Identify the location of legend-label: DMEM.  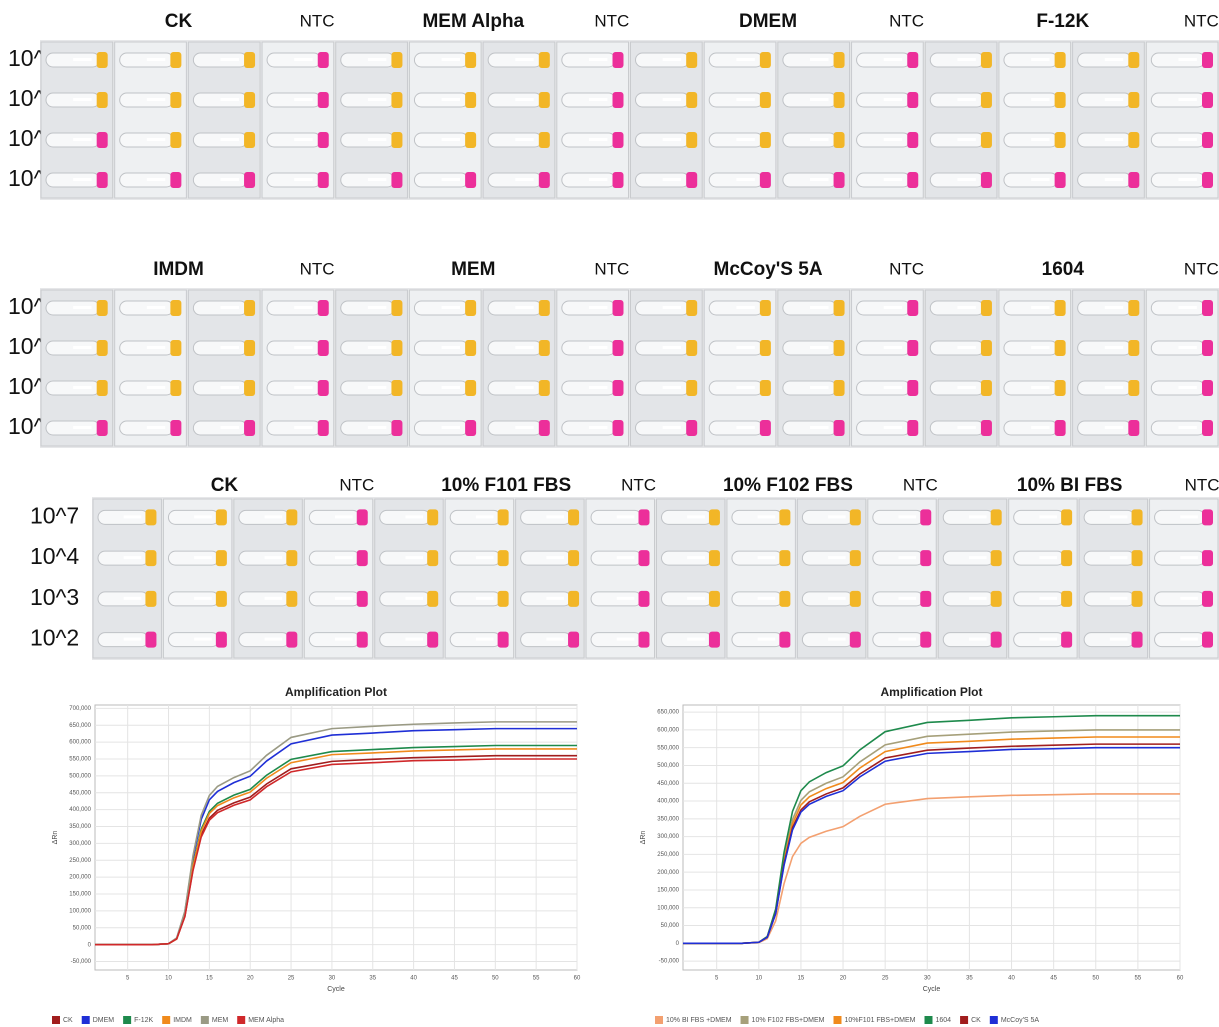
(104, 1020).